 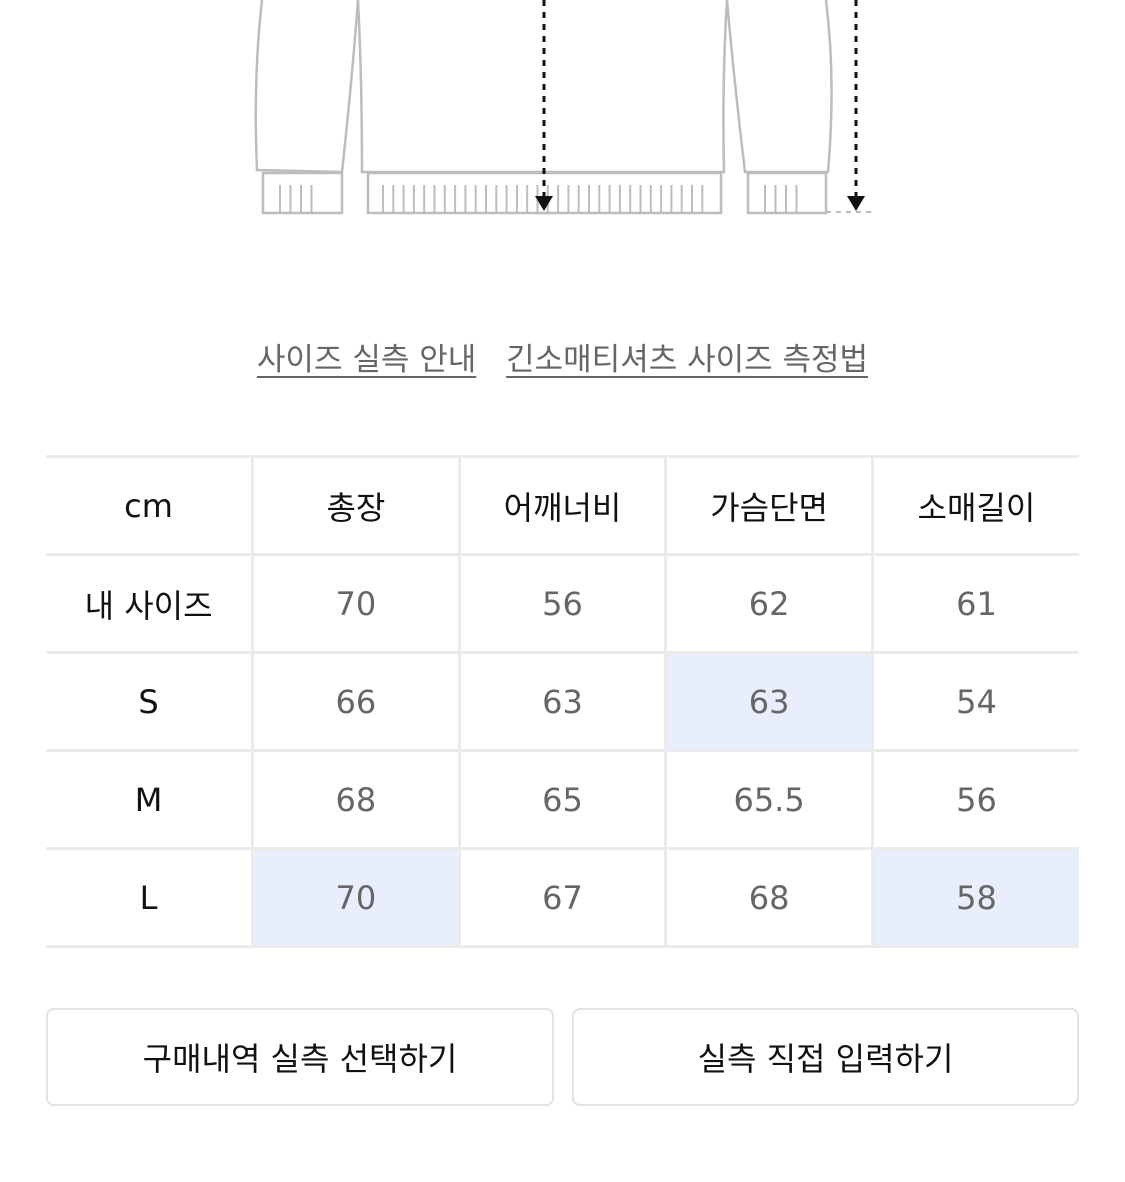 I want to click on column-header: 총장, so click(x=356, y=505).